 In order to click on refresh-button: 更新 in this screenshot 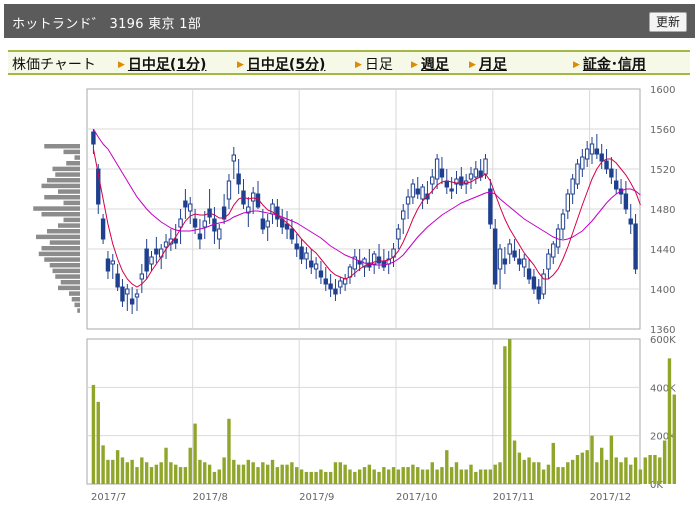, I will do `click(667, 22)`.